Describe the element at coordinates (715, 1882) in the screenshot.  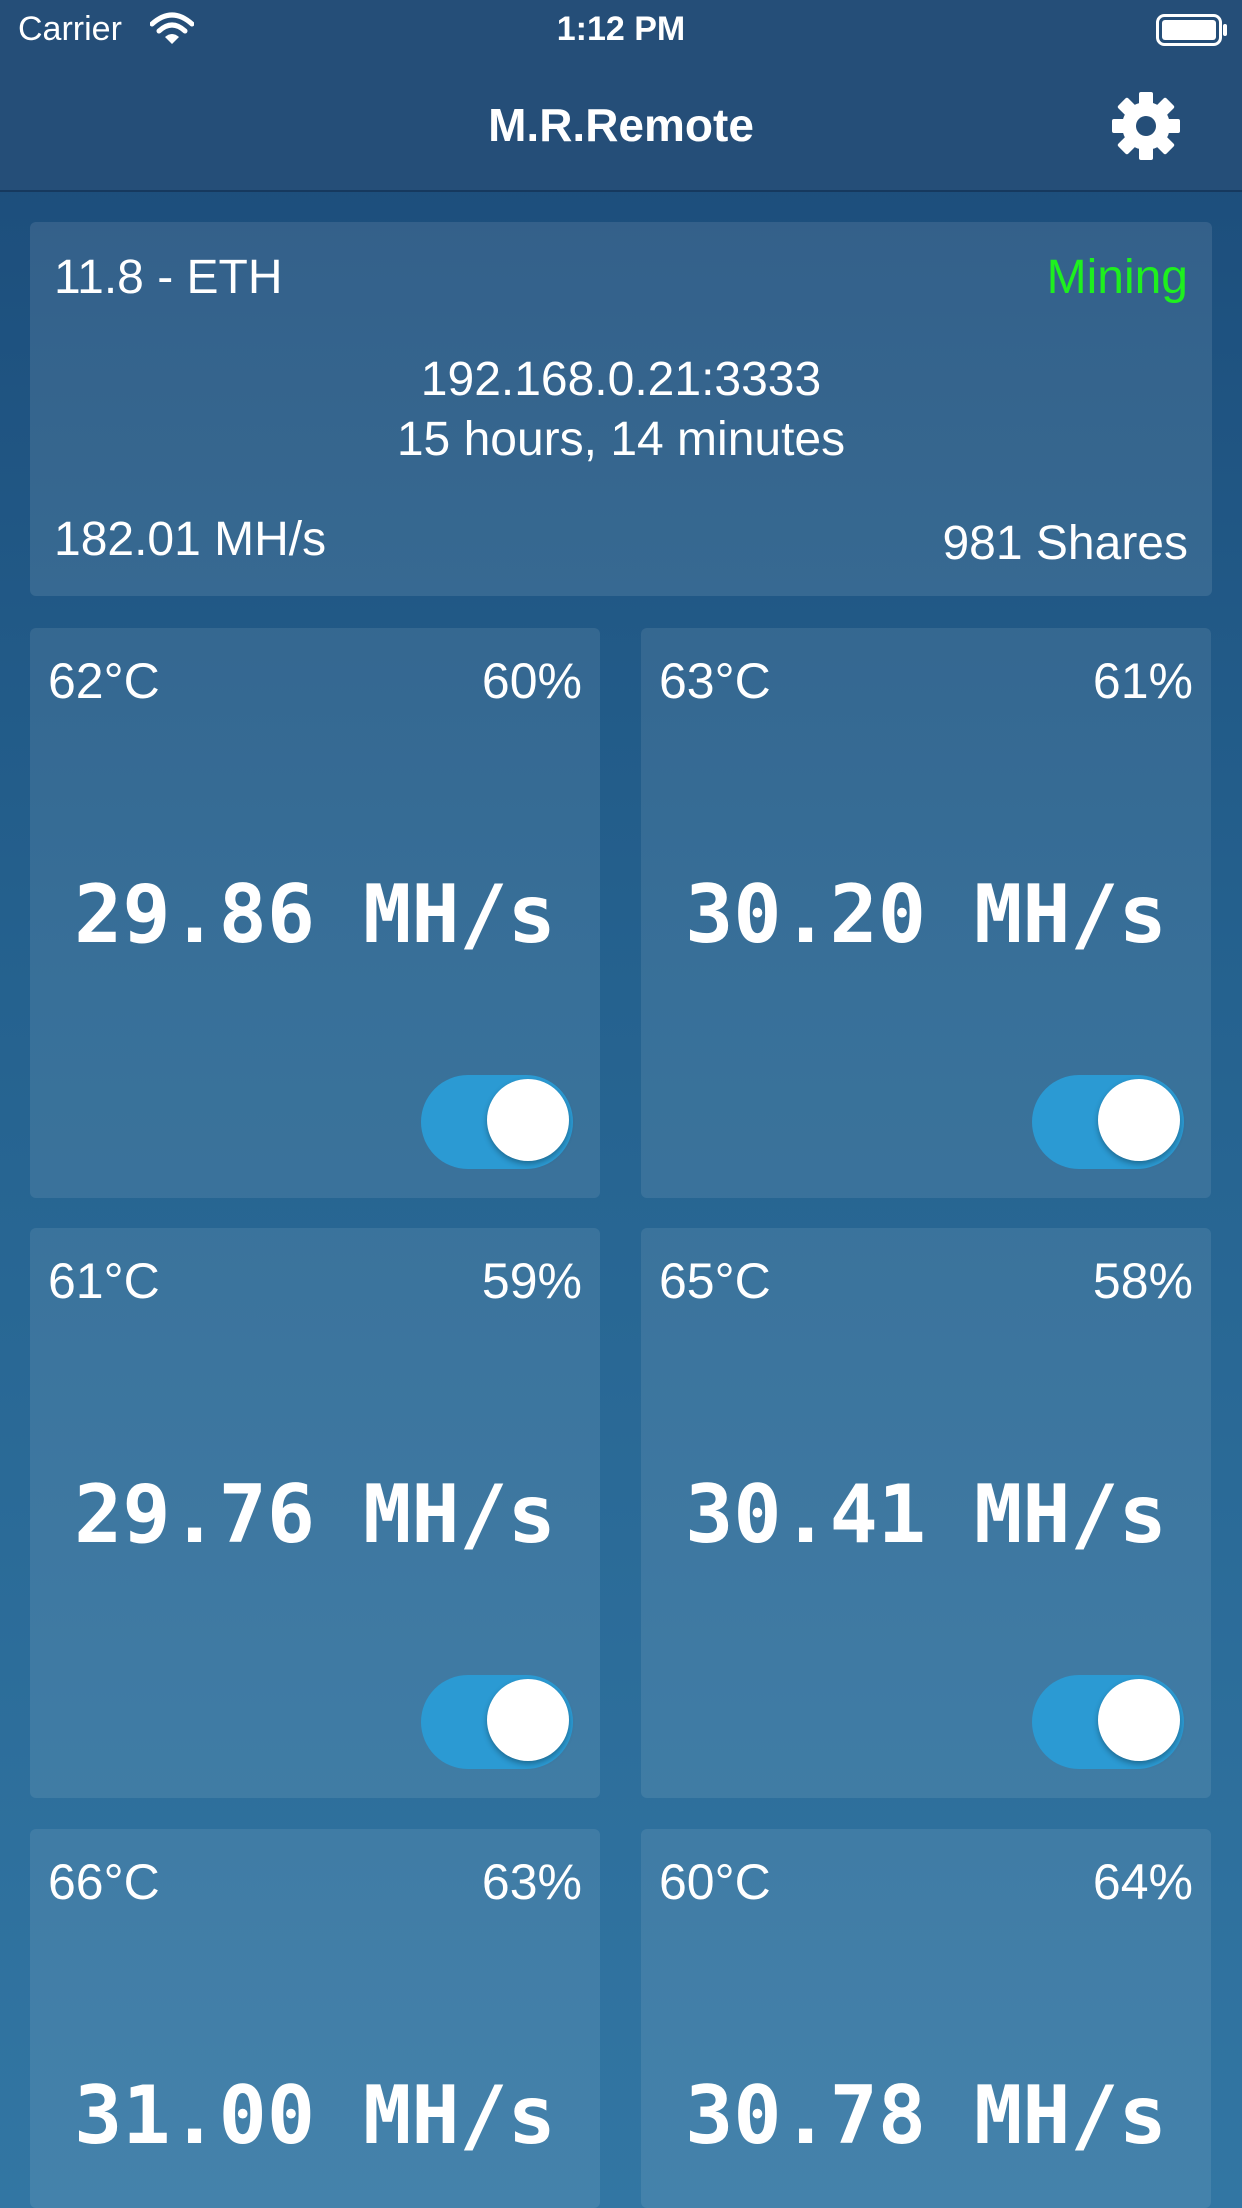
I see `gpu-temperature: 60°C` at that location.